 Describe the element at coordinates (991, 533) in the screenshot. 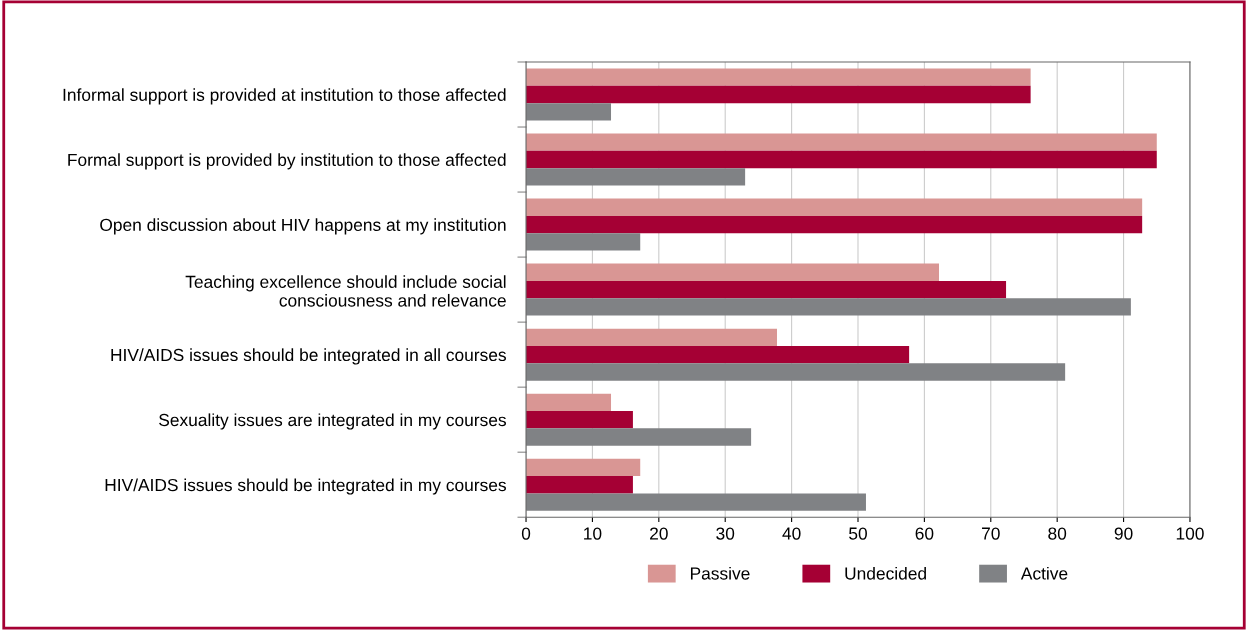

I see `x-tick-label: 70` at that location.